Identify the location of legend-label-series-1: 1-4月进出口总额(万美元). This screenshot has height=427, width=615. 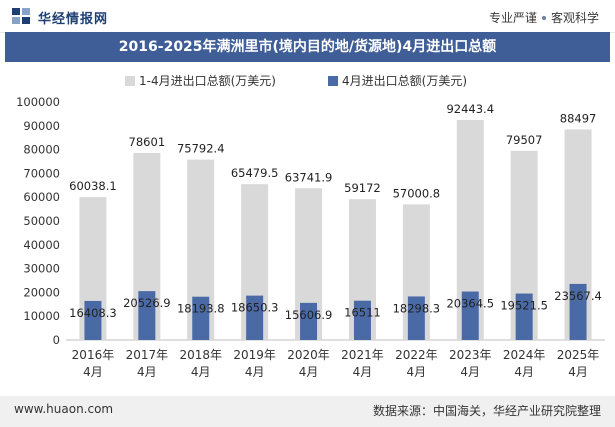
(207, 81).